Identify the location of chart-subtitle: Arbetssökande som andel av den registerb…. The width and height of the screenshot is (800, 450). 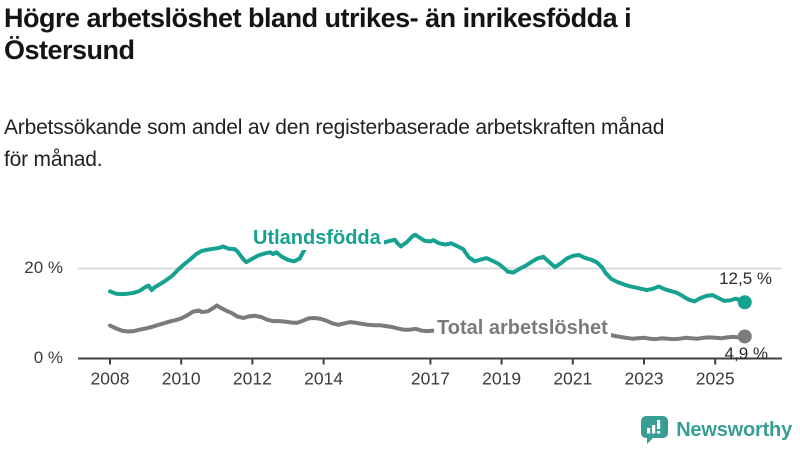
(334, 143).